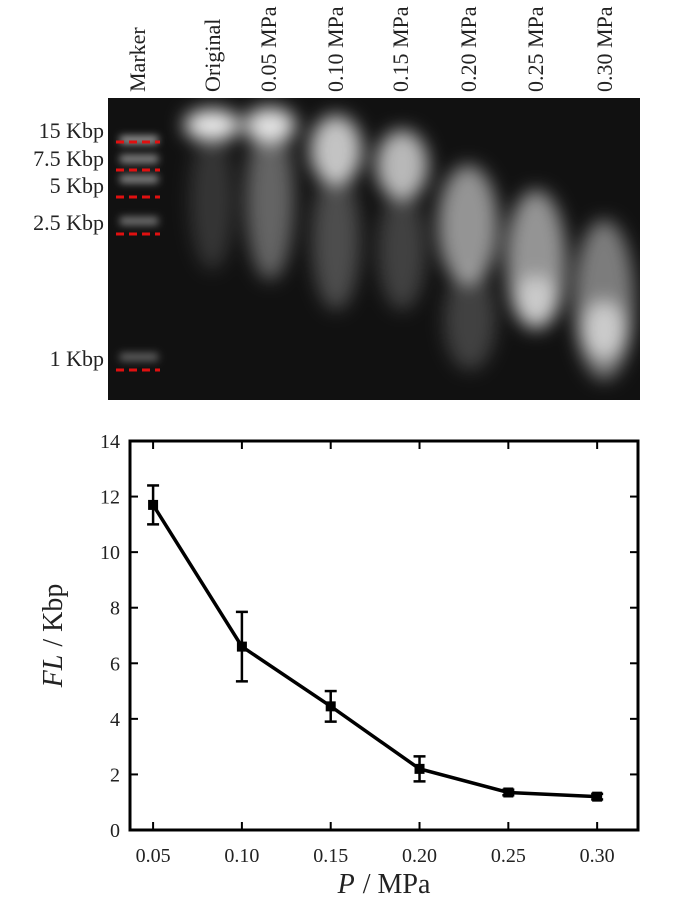 The height and width of the screenshot is (908, 675). I want to click on x-label-unit: / MPa, so click(397, 884).